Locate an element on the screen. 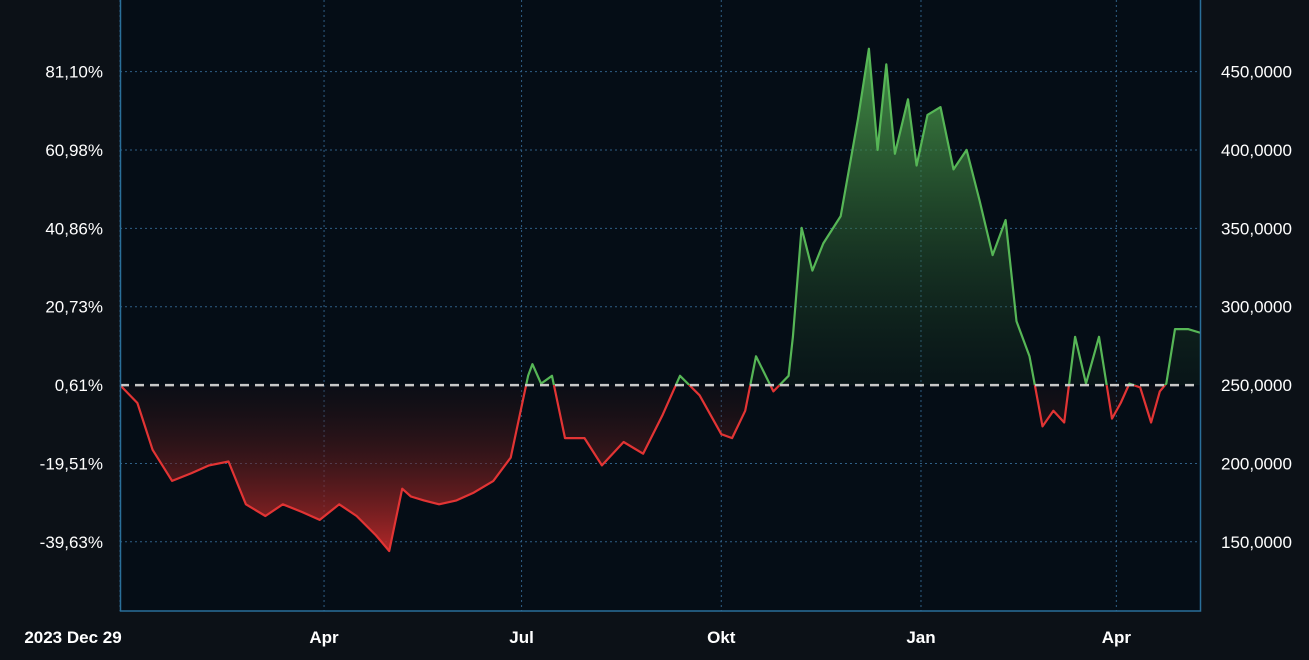 Image resolution: width=1309 pixels, height=660 pixels. left-axis-tick-label: 0,61% is located at coordinates (79, 385).